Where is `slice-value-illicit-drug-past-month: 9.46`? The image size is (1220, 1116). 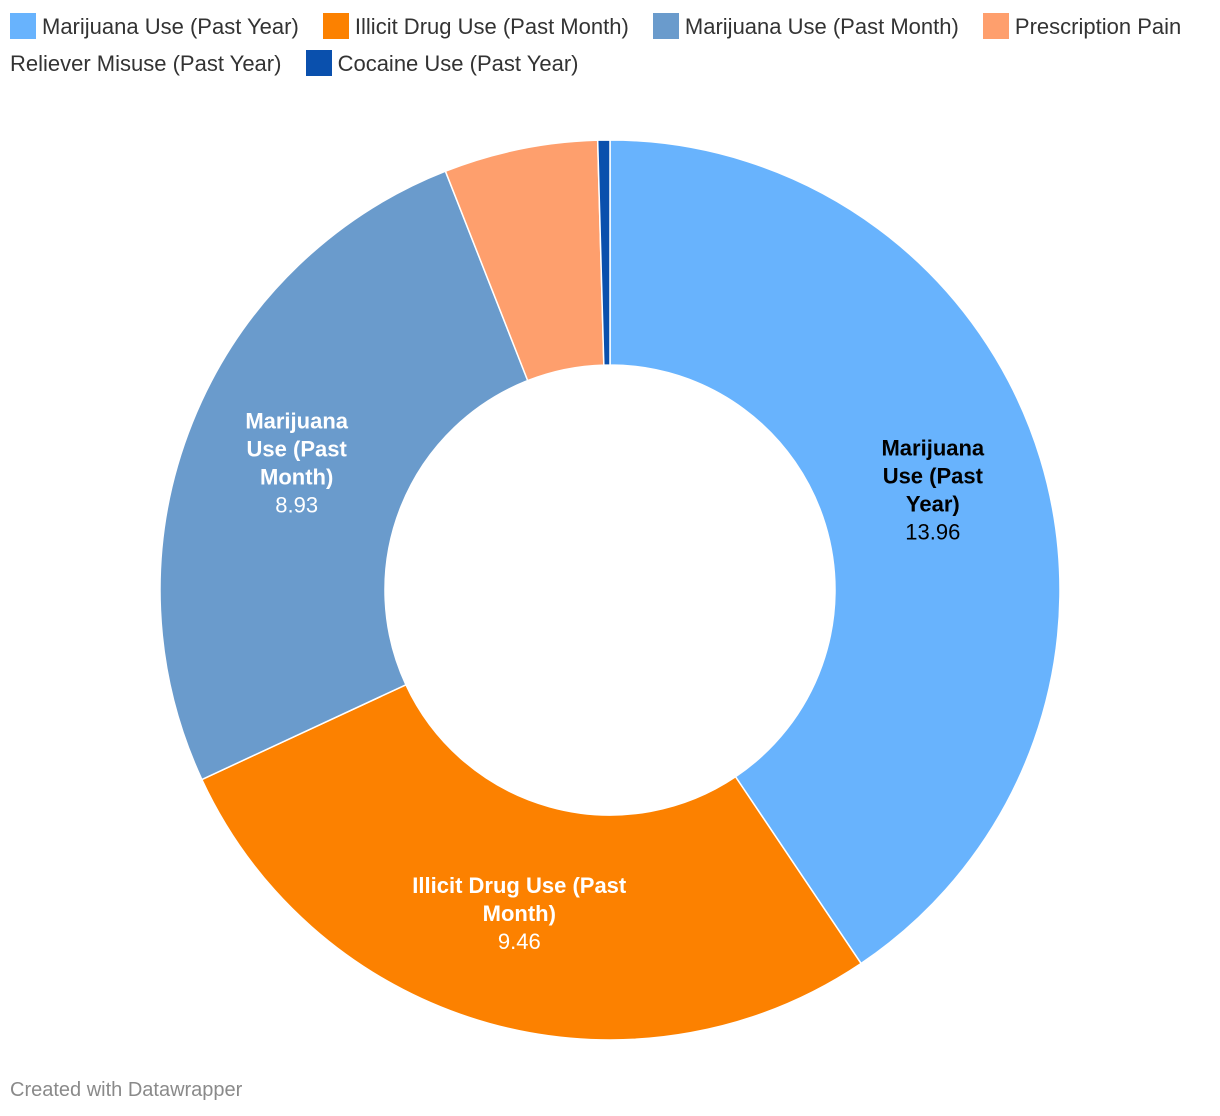
slice-value-illicit-drug-past-month: 9.46 is located at coordinates (519, 941).